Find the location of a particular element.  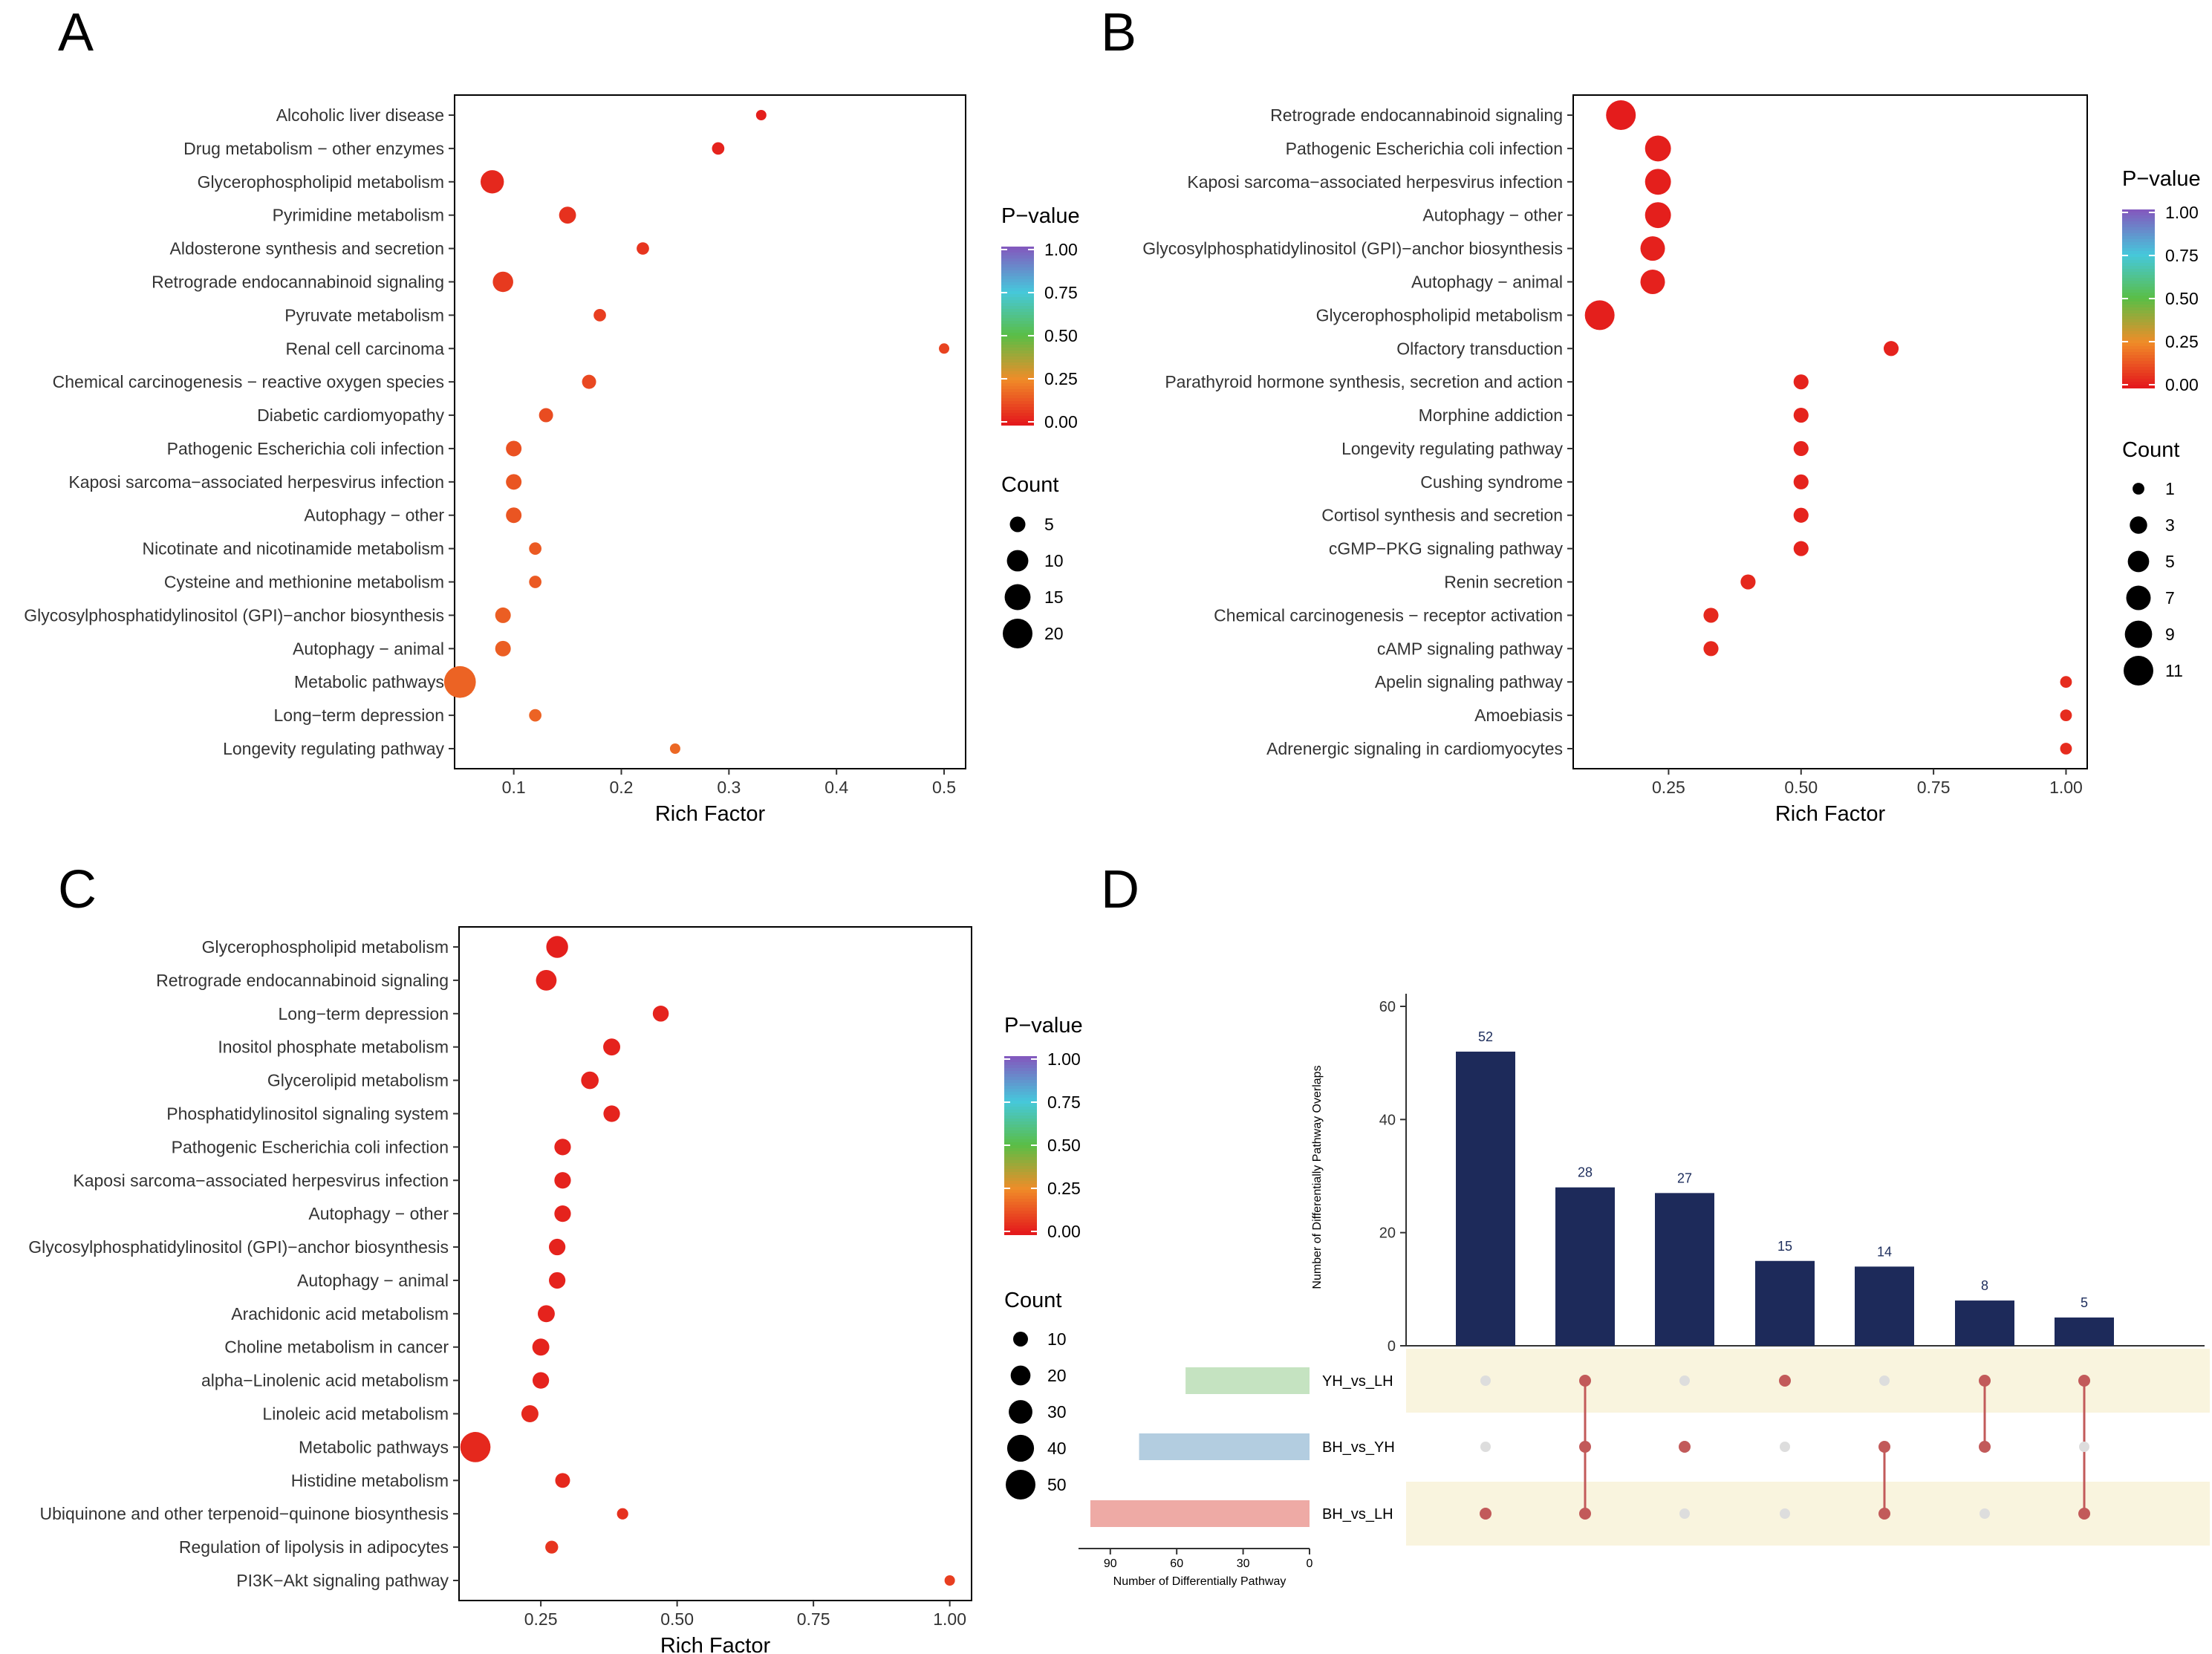

count-legend-label: 30 is located at coordinates (1057, 1412).